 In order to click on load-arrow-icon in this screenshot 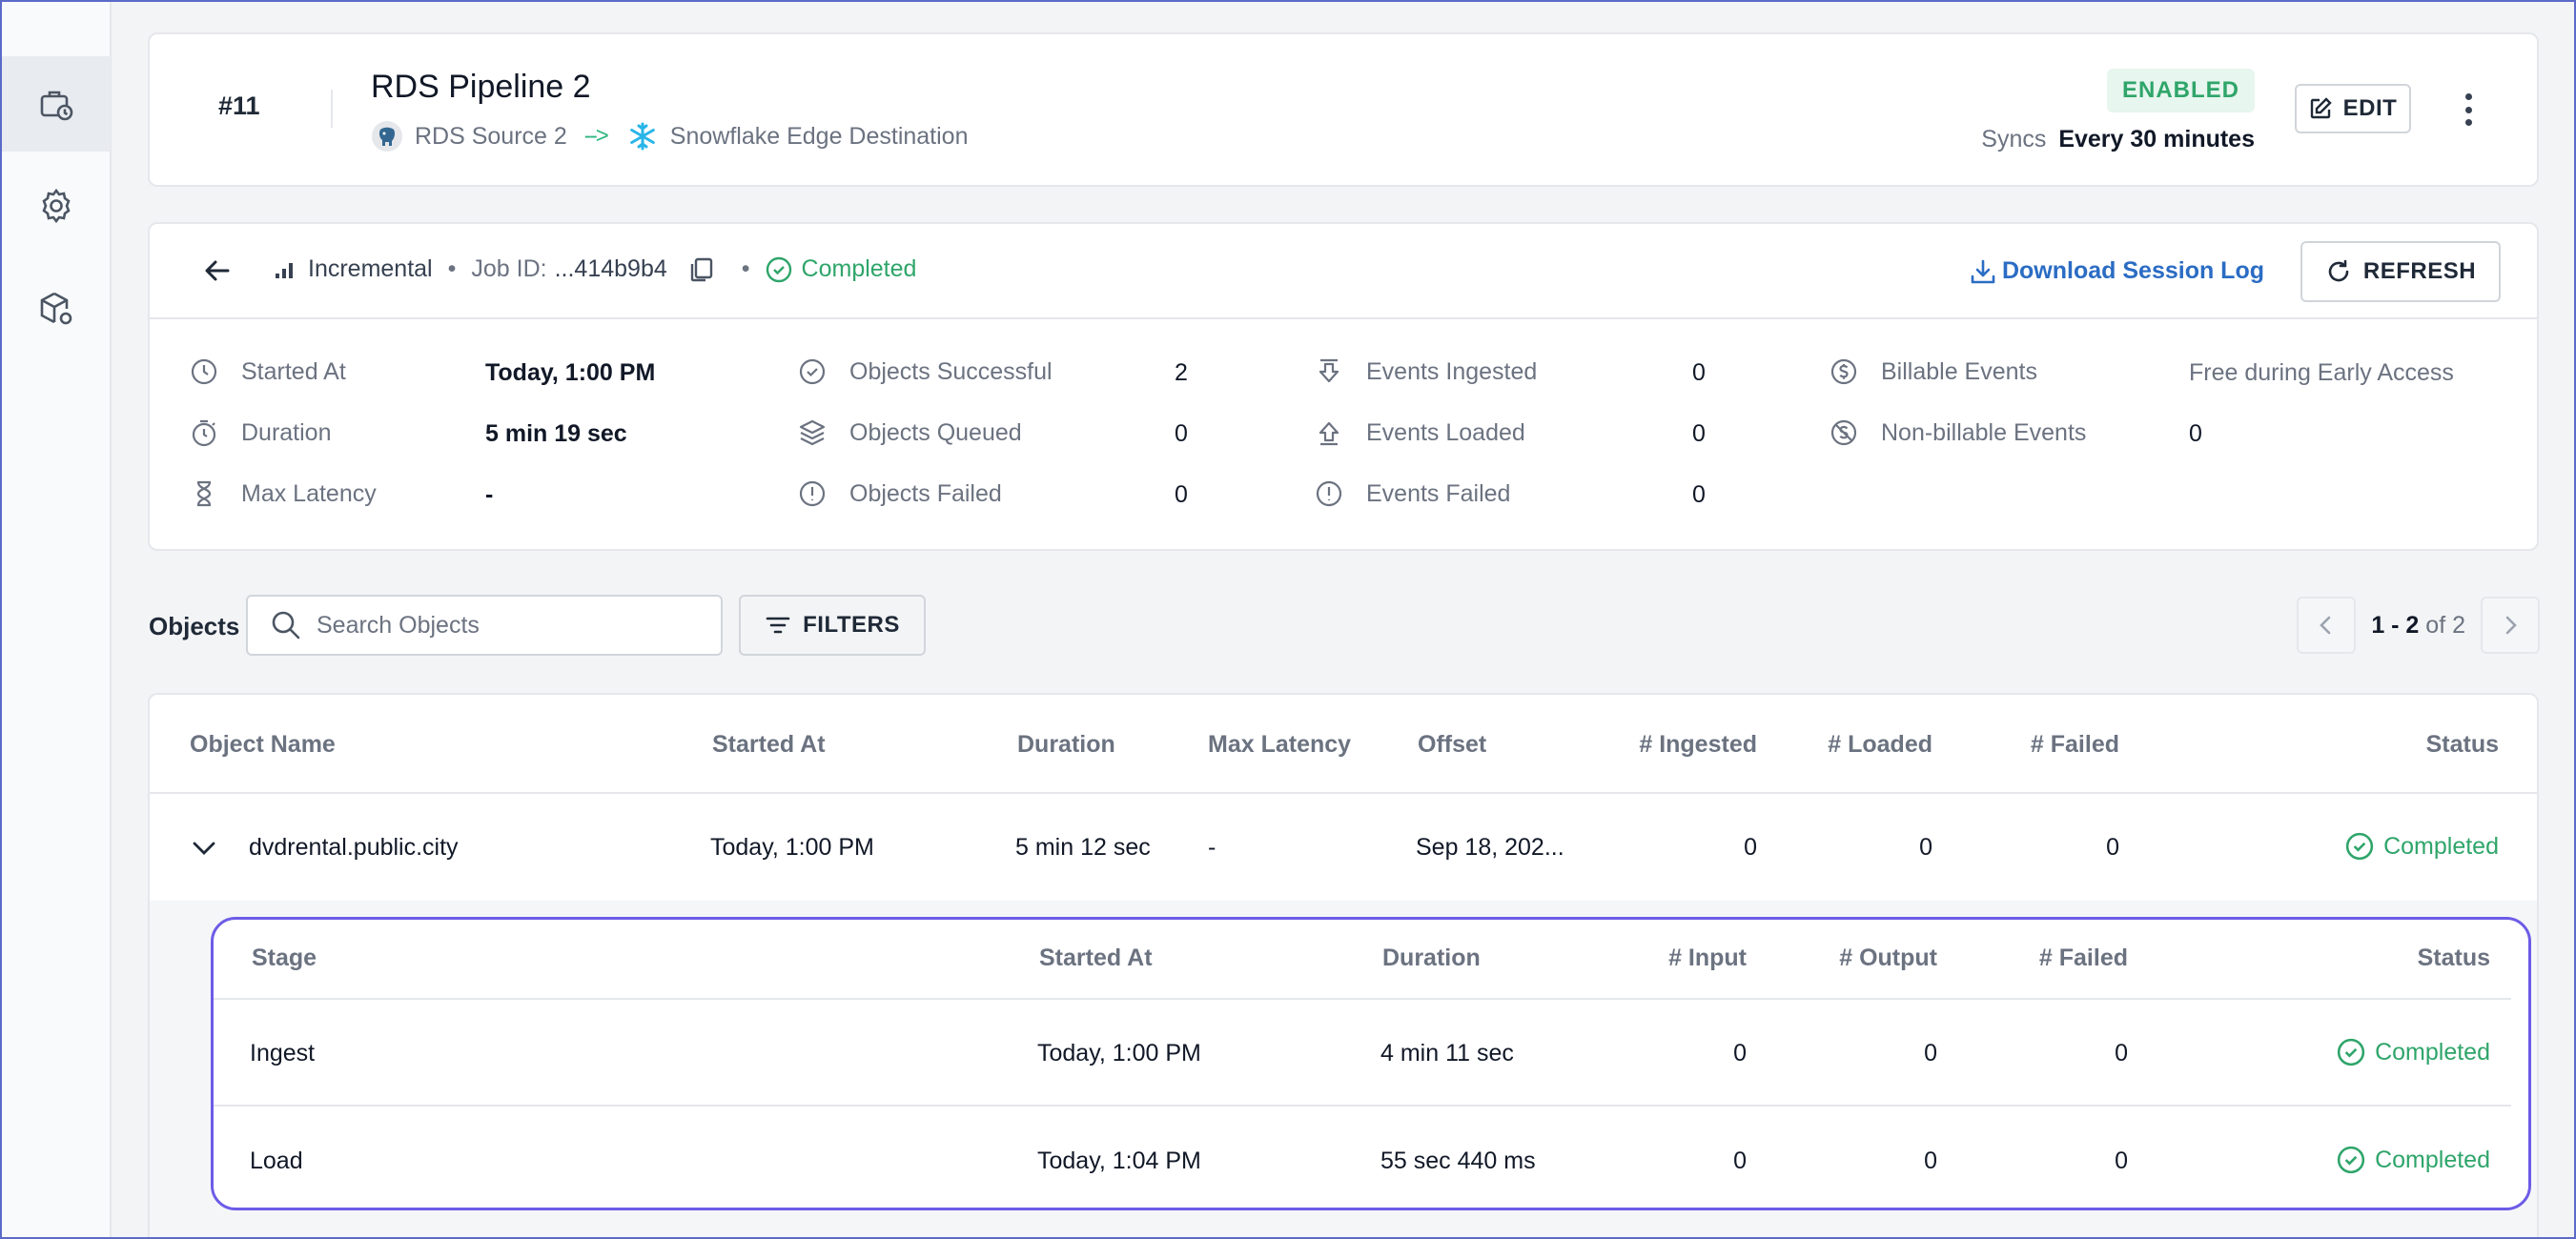, I will do `click(1331, 433)`.